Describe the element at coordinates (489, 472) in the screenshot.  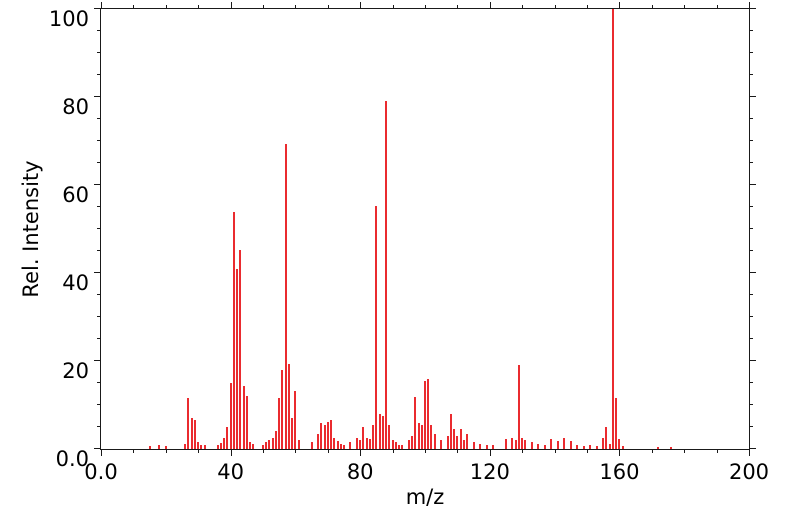
I see `x-axis-tick-label: 120` at that location.